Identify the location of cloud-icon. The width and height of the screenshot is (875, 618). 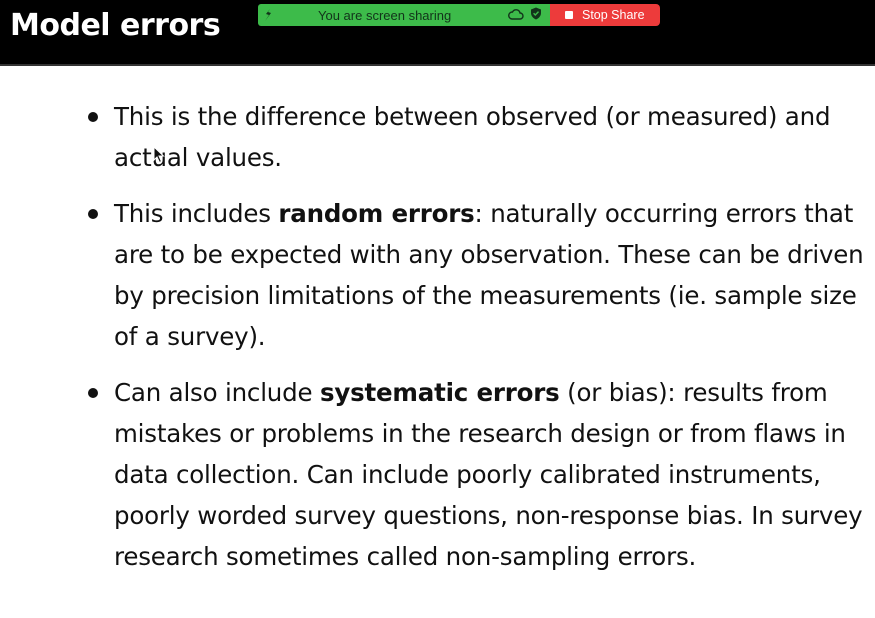
(516, 16).